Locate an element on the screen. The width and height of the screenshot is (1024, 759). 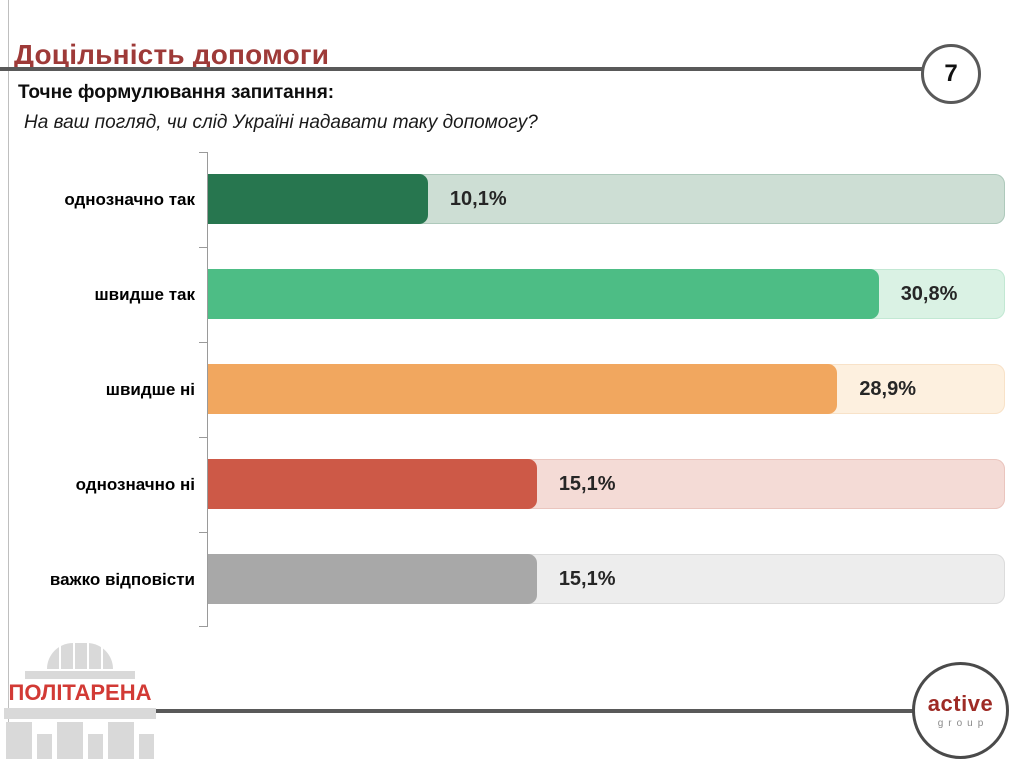
parliament-columns-icon is located at coordinates (81, 740).